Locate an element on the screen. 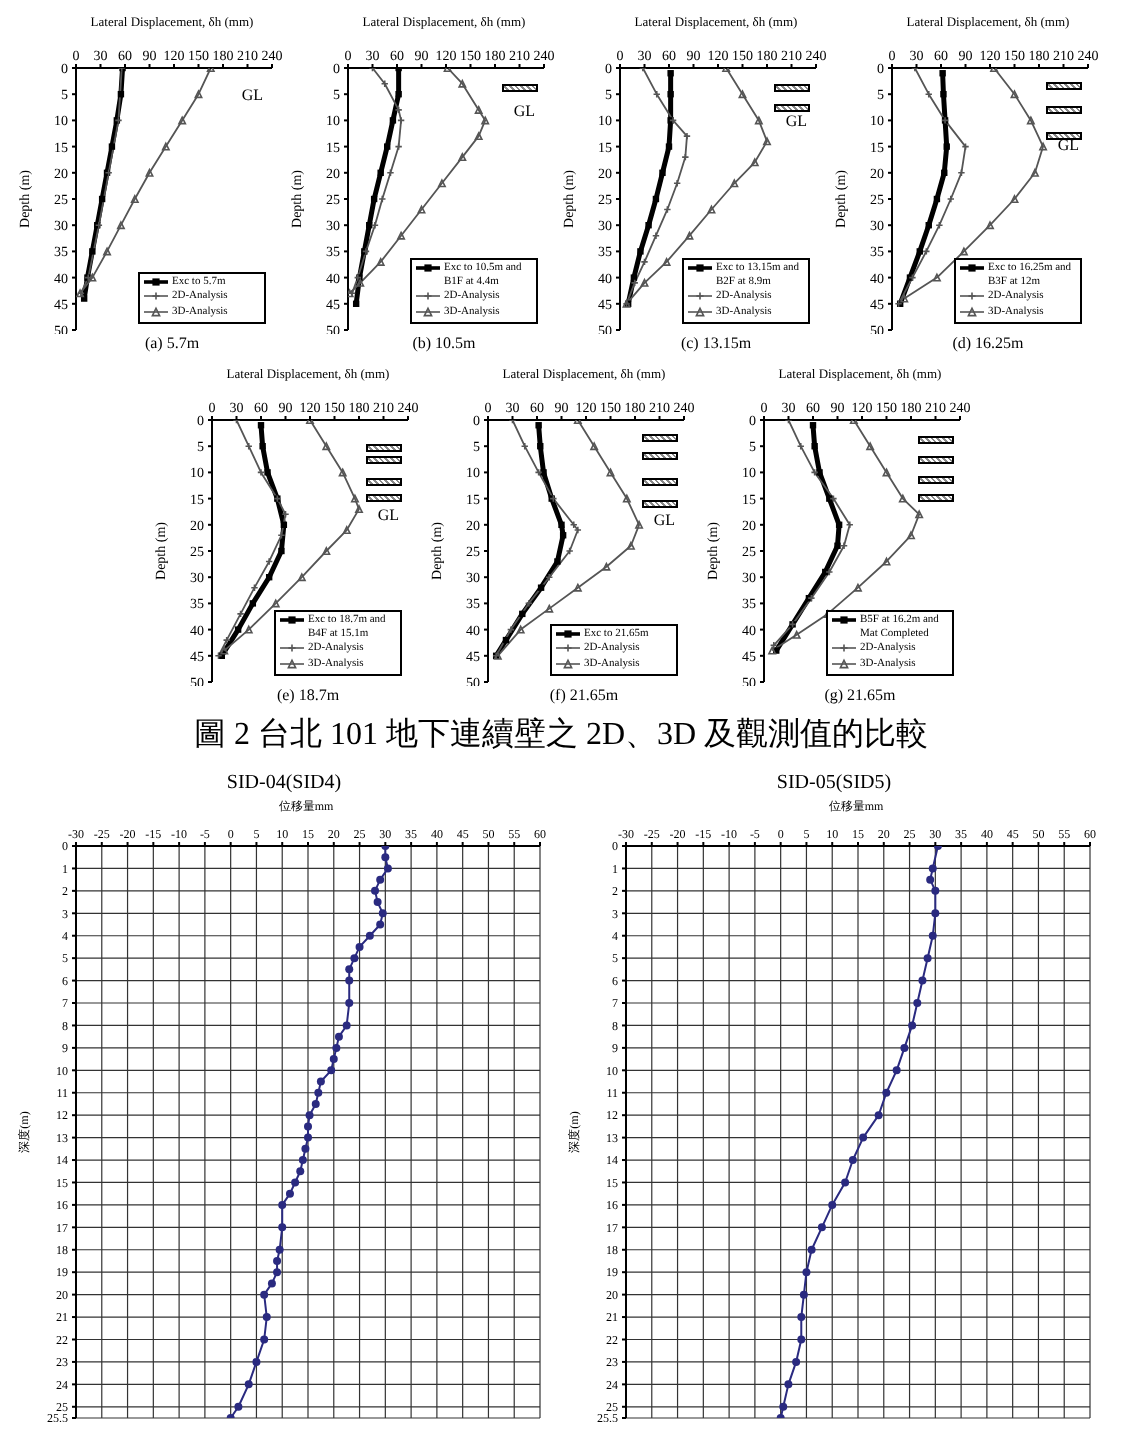  text: (d) 16.25m is located at coordinates (988, 343).